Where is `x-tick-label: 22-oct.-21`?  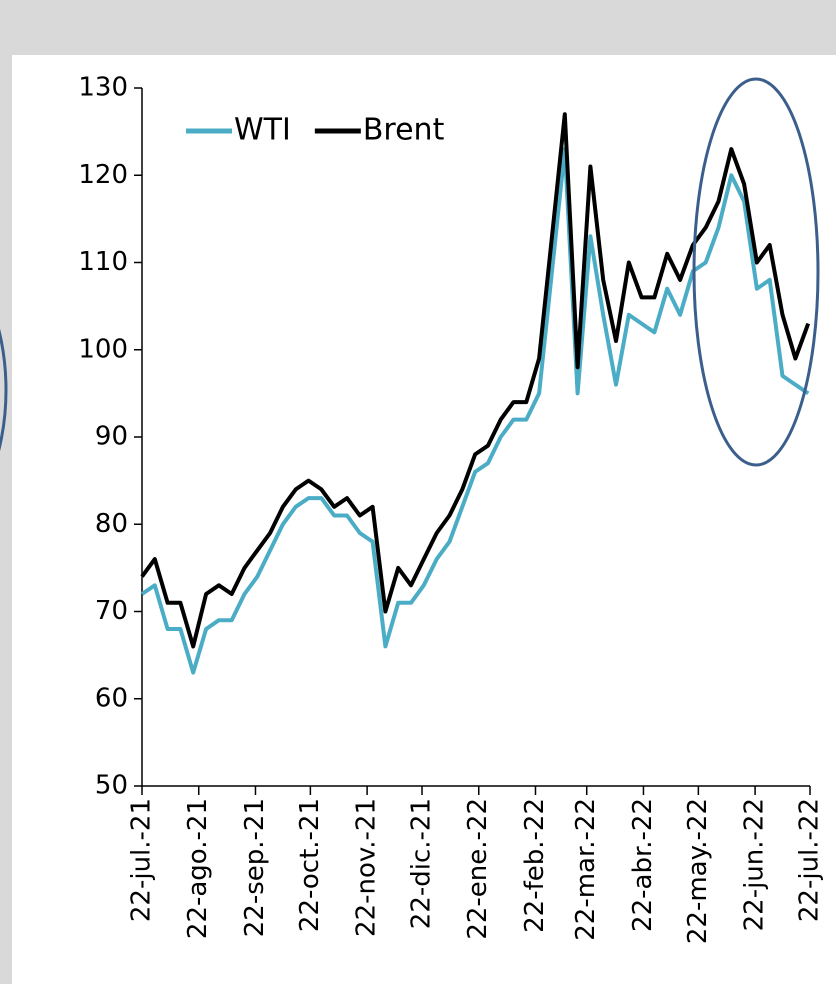
x-tick-label: 22-oct.-21 is located at coordinates (310, 865).